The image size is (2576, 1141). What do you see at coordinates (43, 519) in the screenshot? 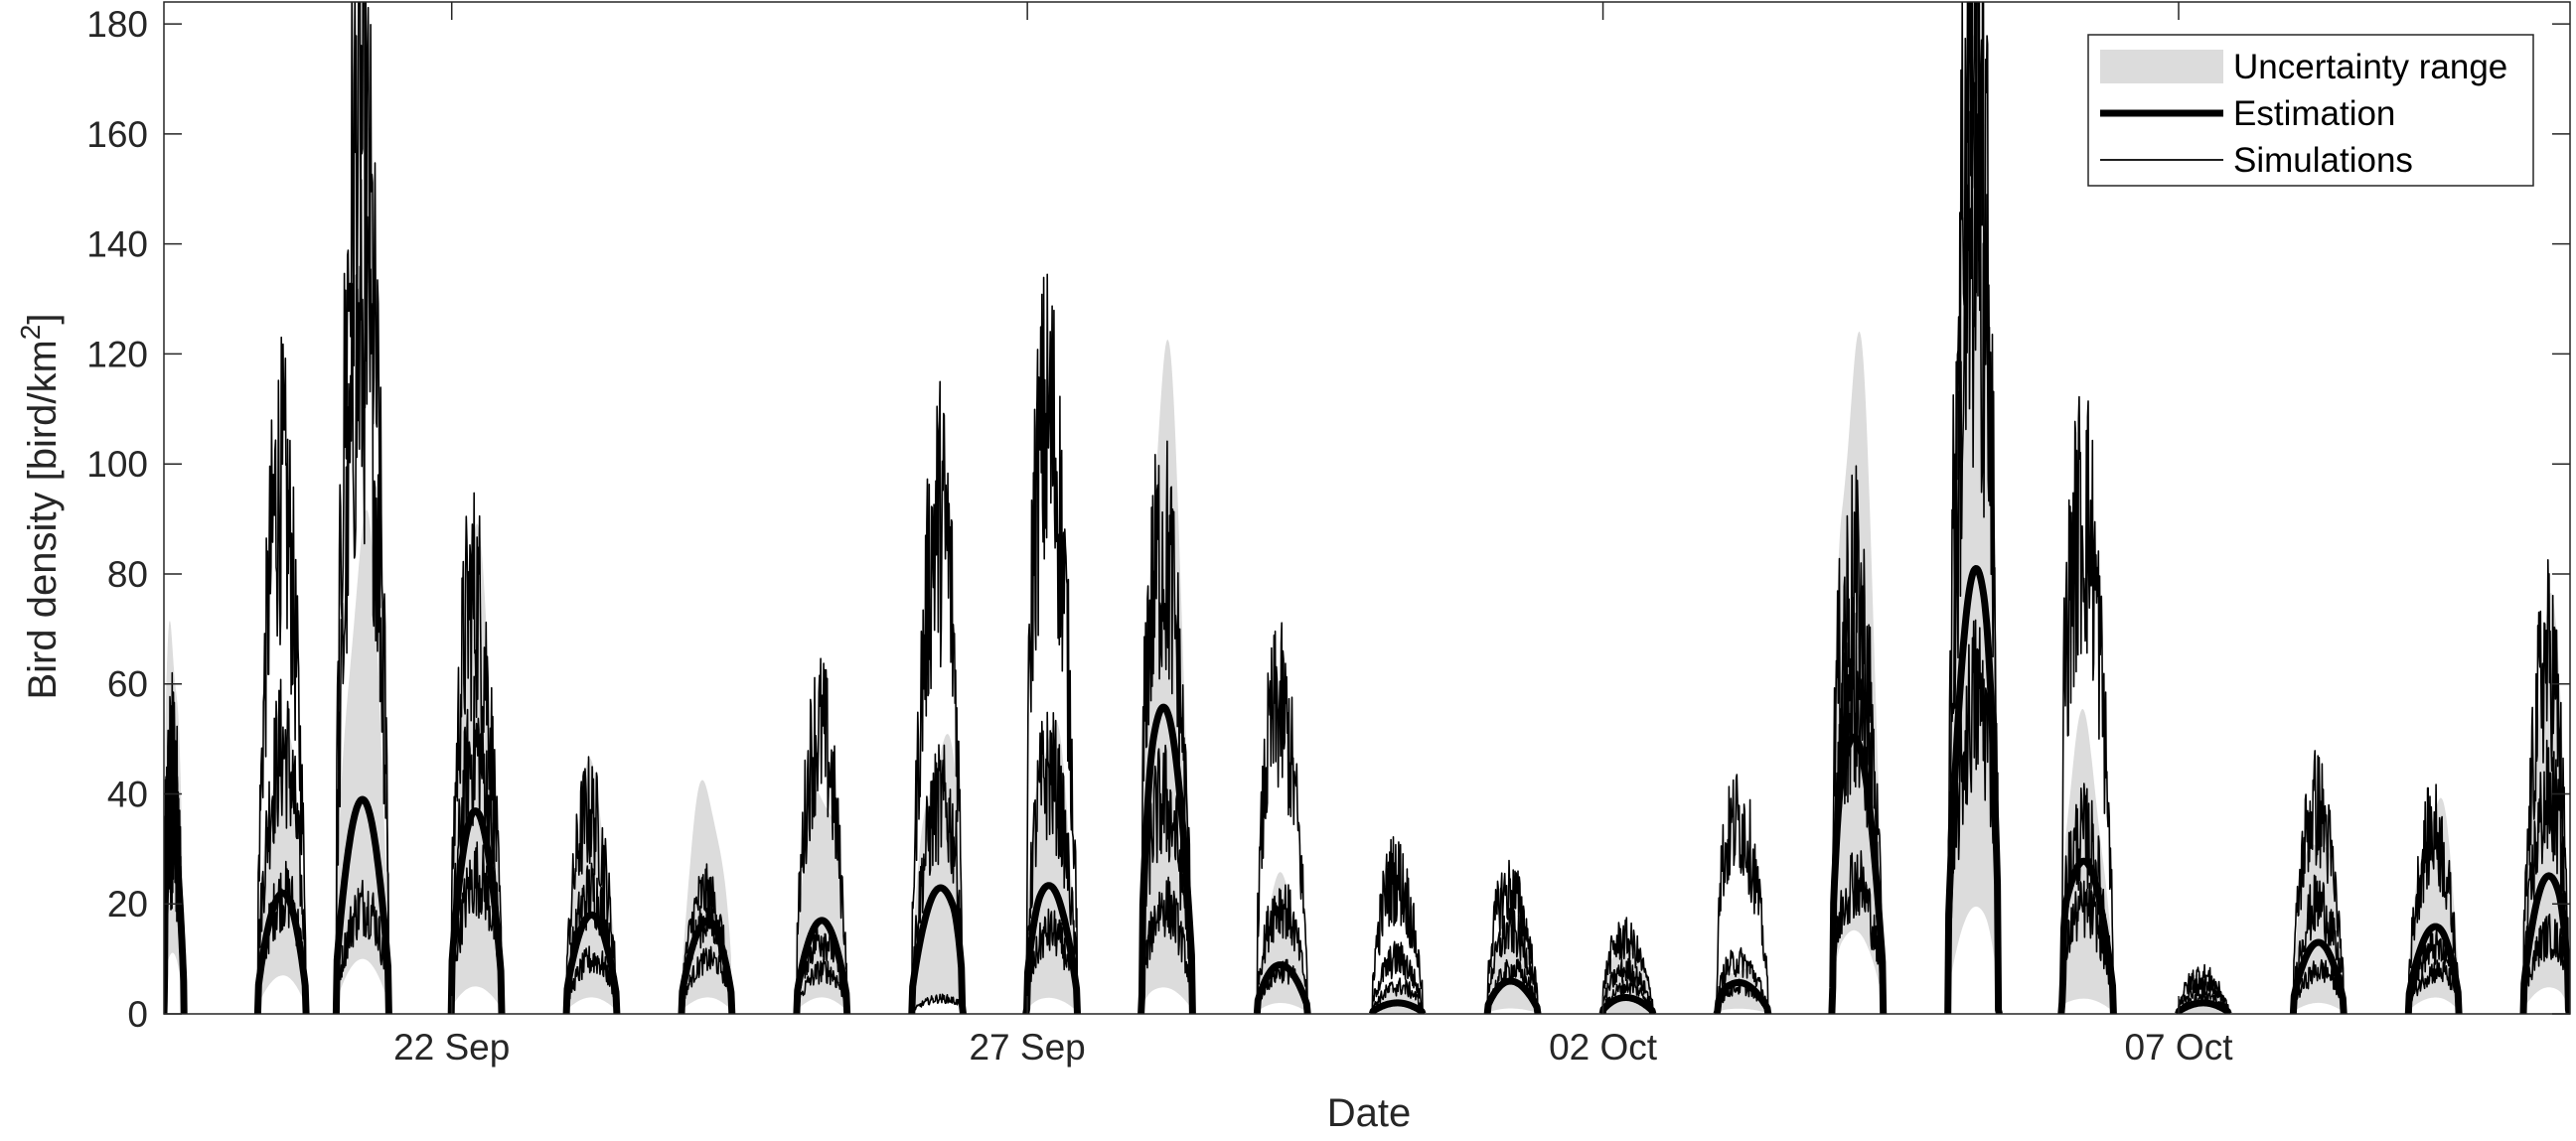
I see `y-axis-title-main: Bird density [bird/km` at bounding box center [43, 519].